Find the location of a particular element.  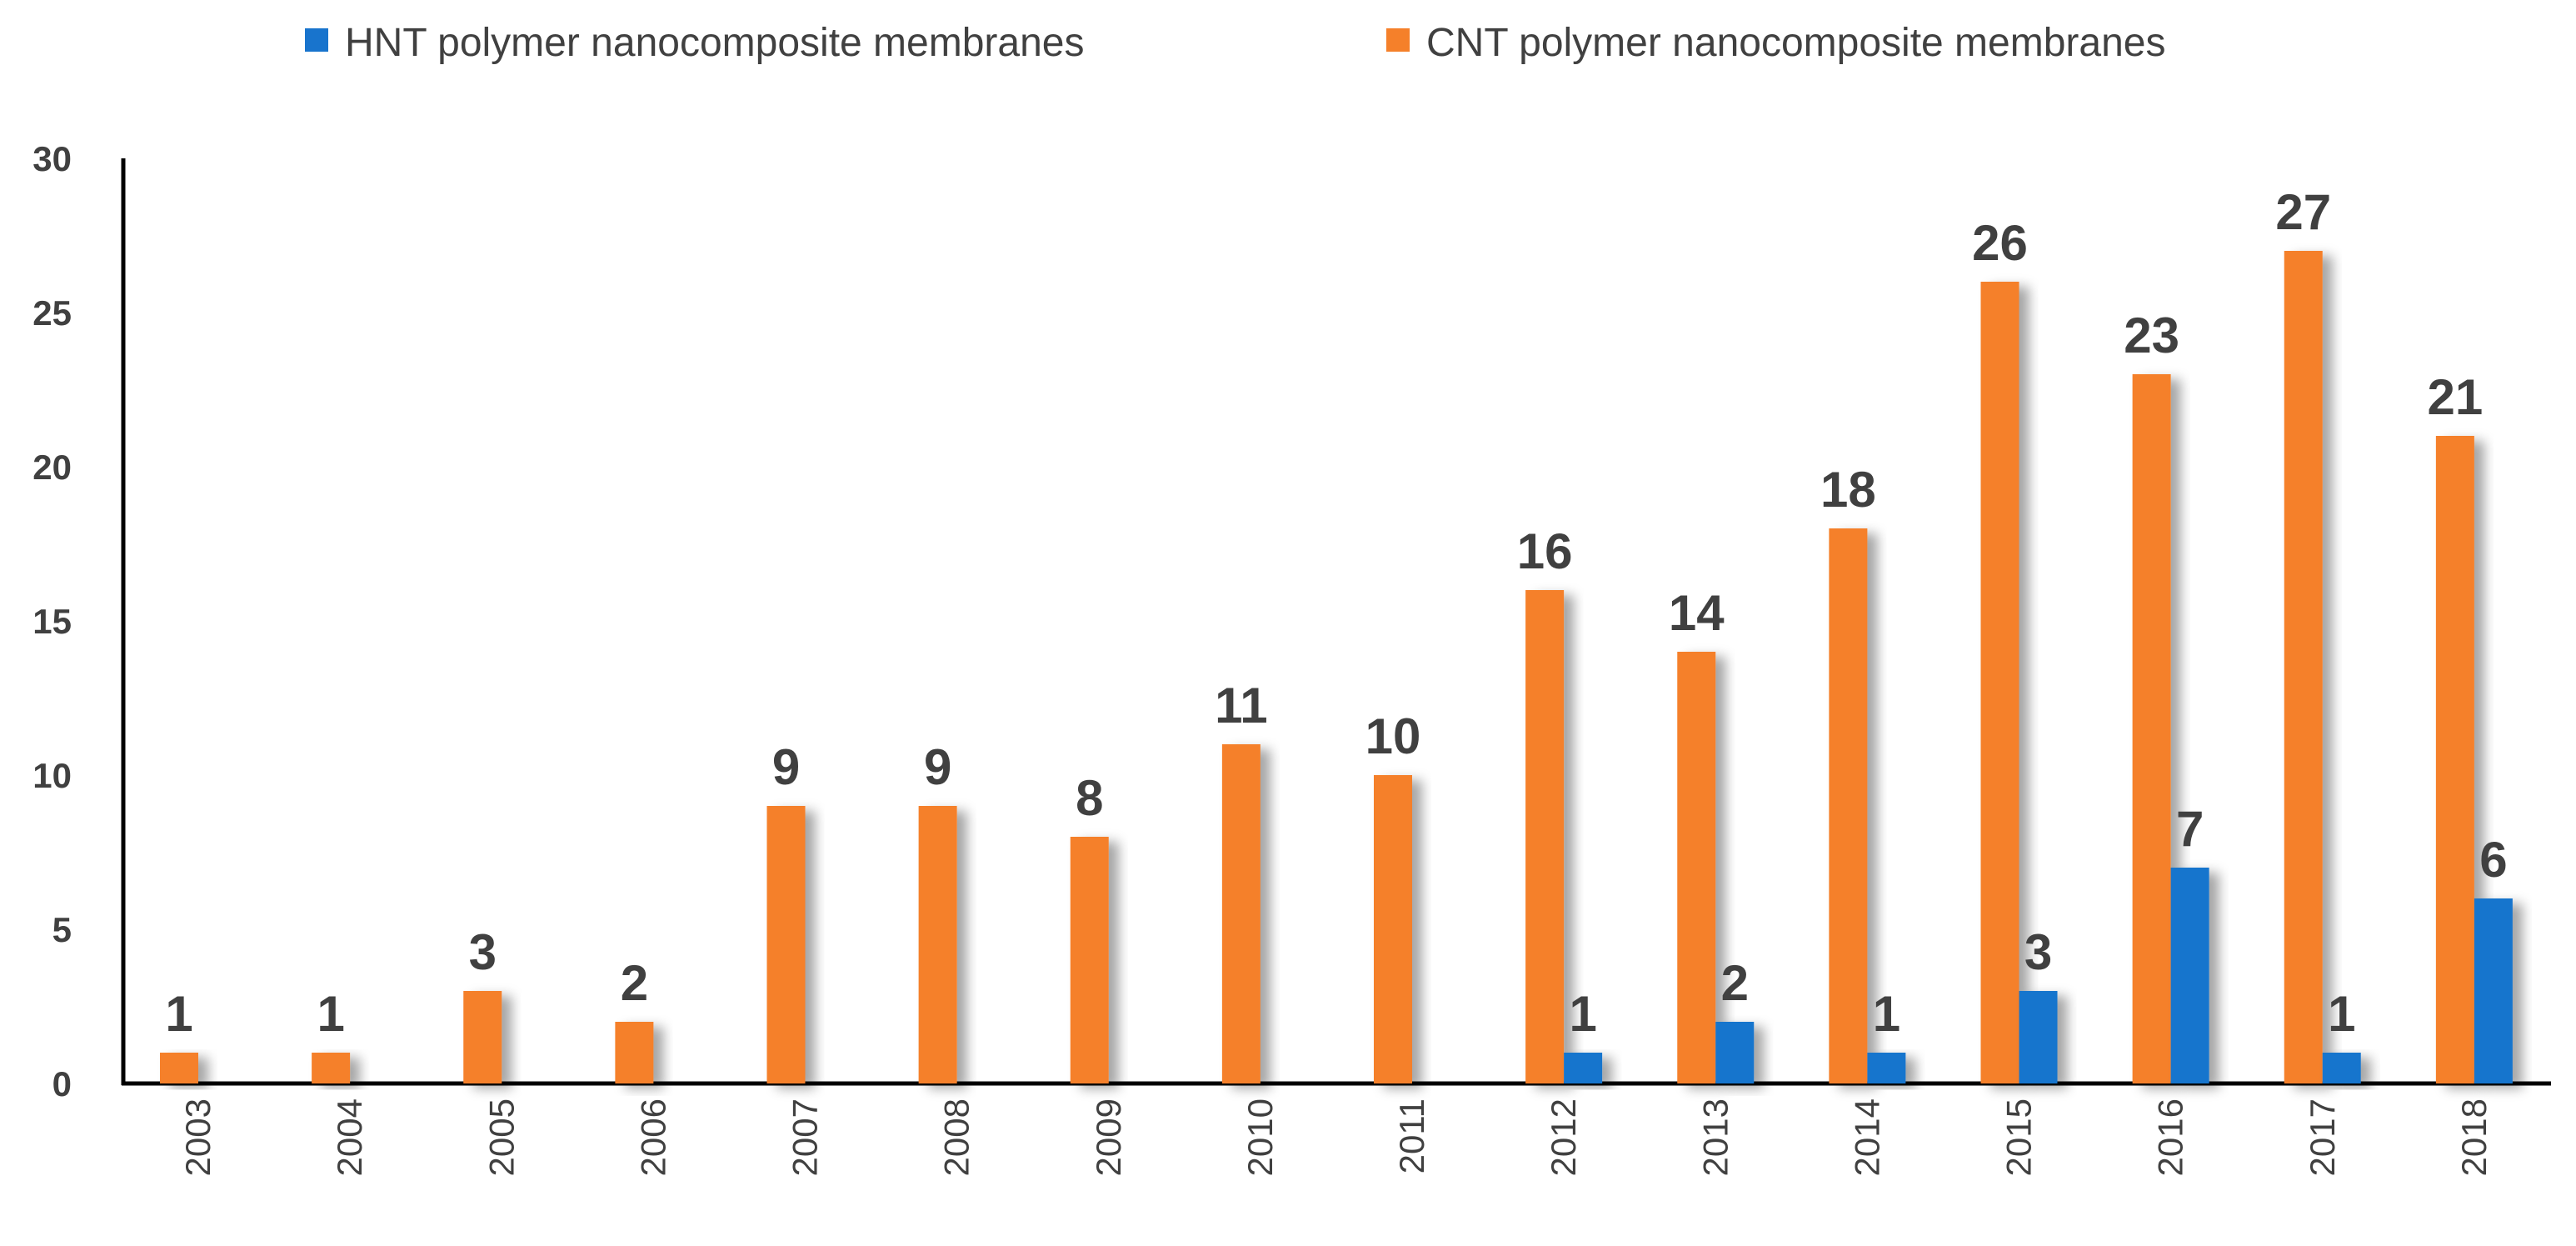

legend-swatch-cnt is located at coordinates (1398, 40).